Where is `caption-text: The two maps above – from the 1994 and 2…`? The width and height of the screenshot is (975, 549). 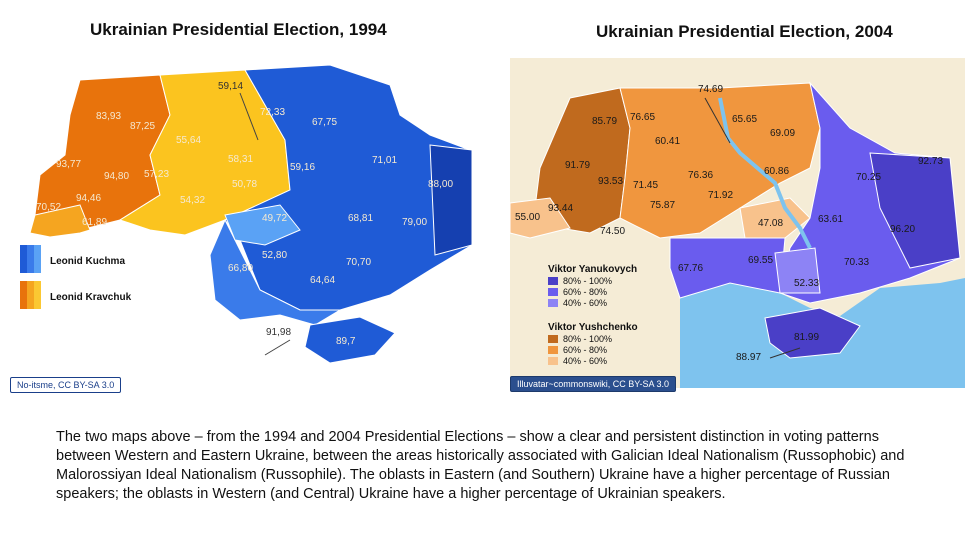 caption-text: The two maps above – from the 1994 and 2… is located at coordinates (480, 465).